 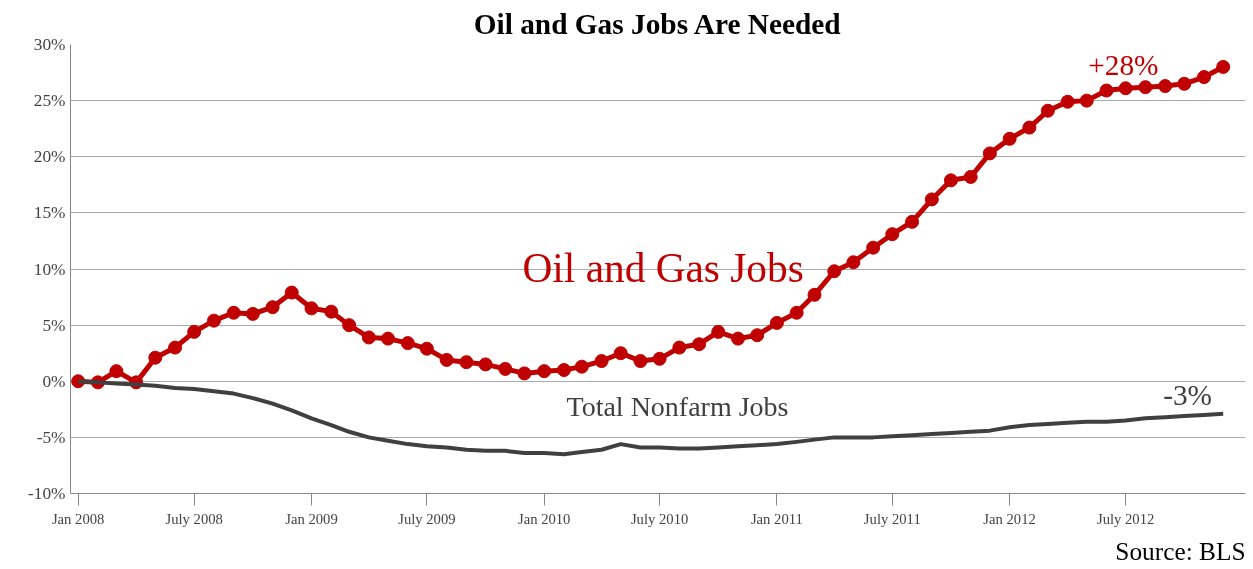 What do you see at coordinates (1125, 518) in the screenshot?
I see `x-tick-label: July 2012` at bounding box center [1125, 518].